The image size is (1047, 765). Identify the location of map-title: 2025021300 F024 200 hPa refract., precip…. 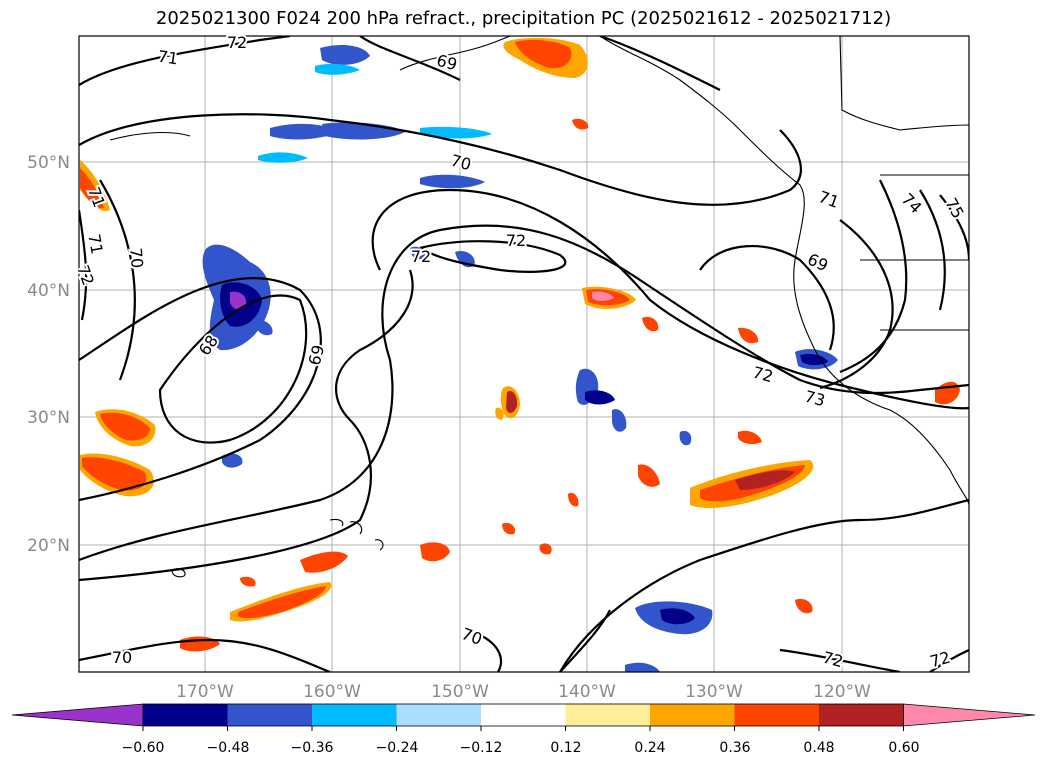
(523, 18).